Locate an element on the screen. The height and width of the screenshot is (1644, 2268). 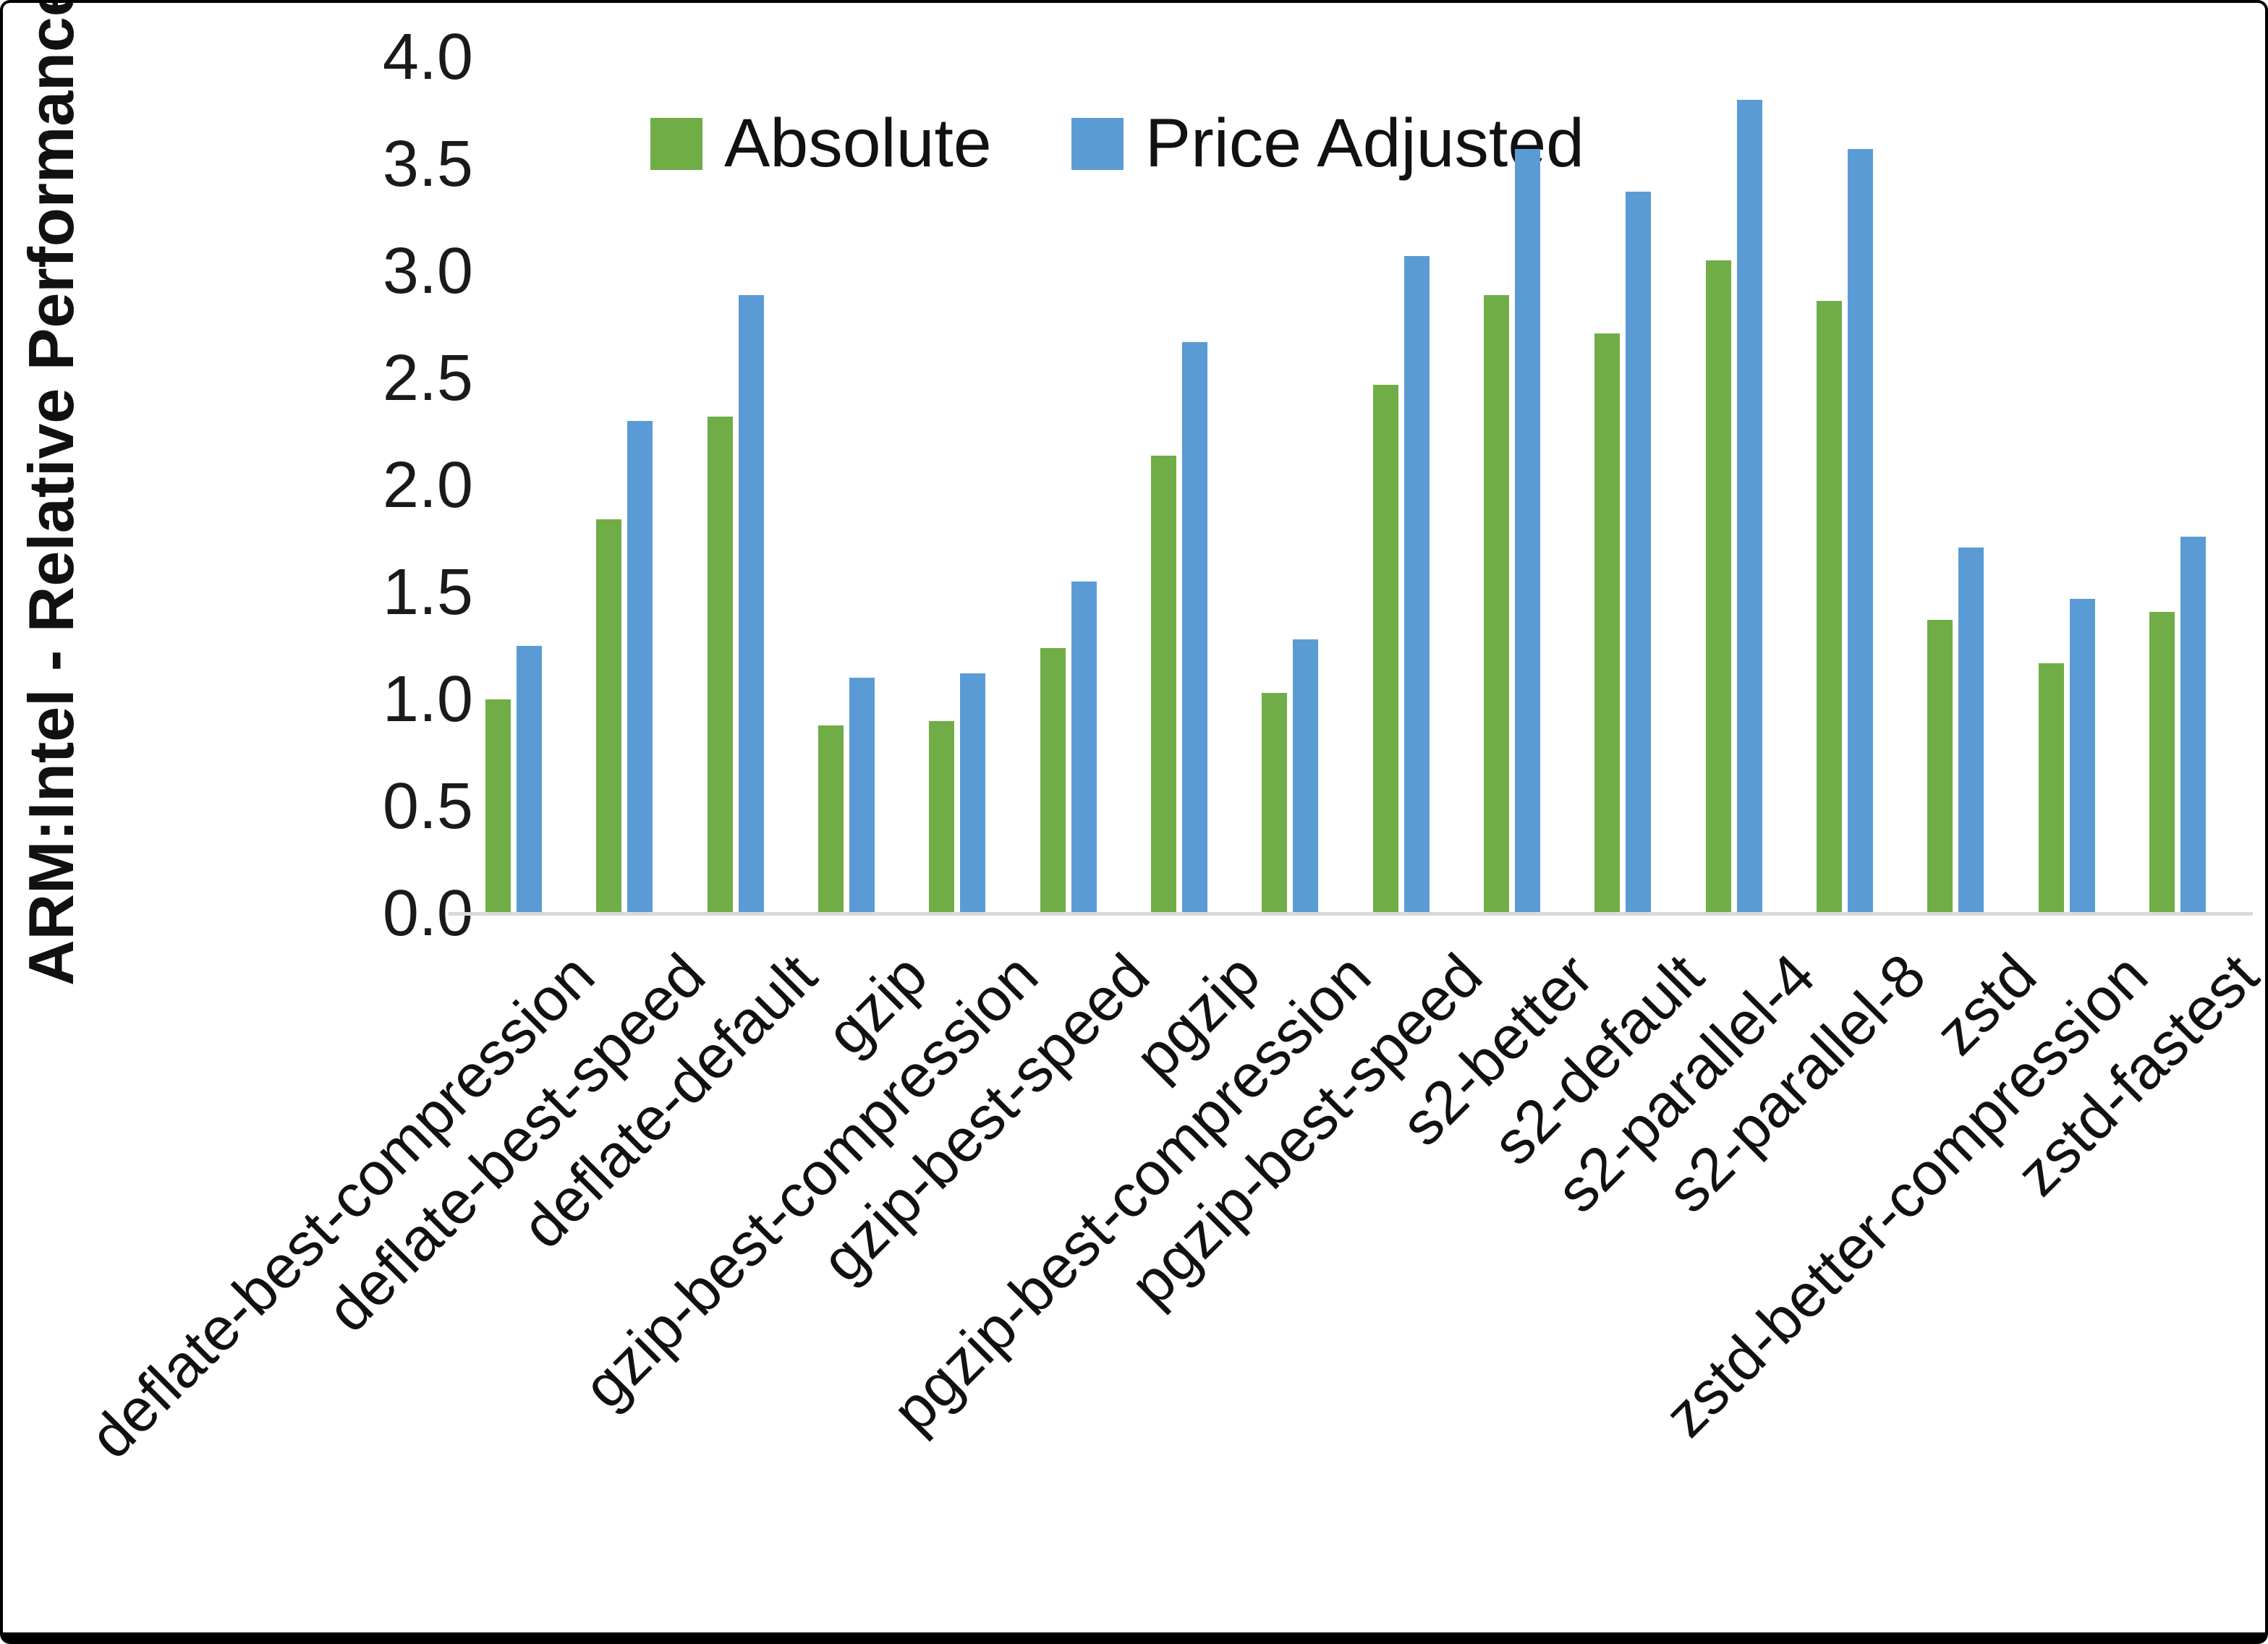
bar-absolute-pgzip is located at coordinates (1163, 684).